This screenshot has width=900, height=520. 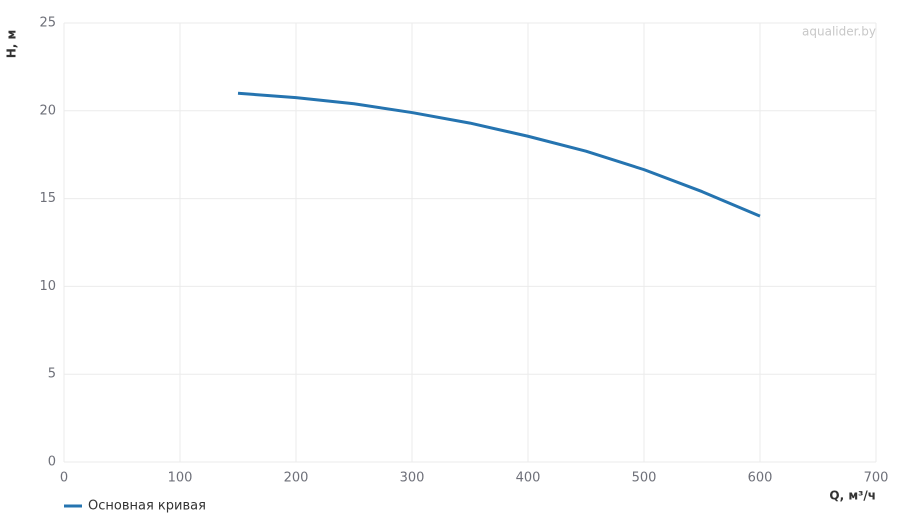 What do you see at coordinates (528, 478) in the screenshot?
I see `x-tick-label: 400` at bounding box center [528, 478].